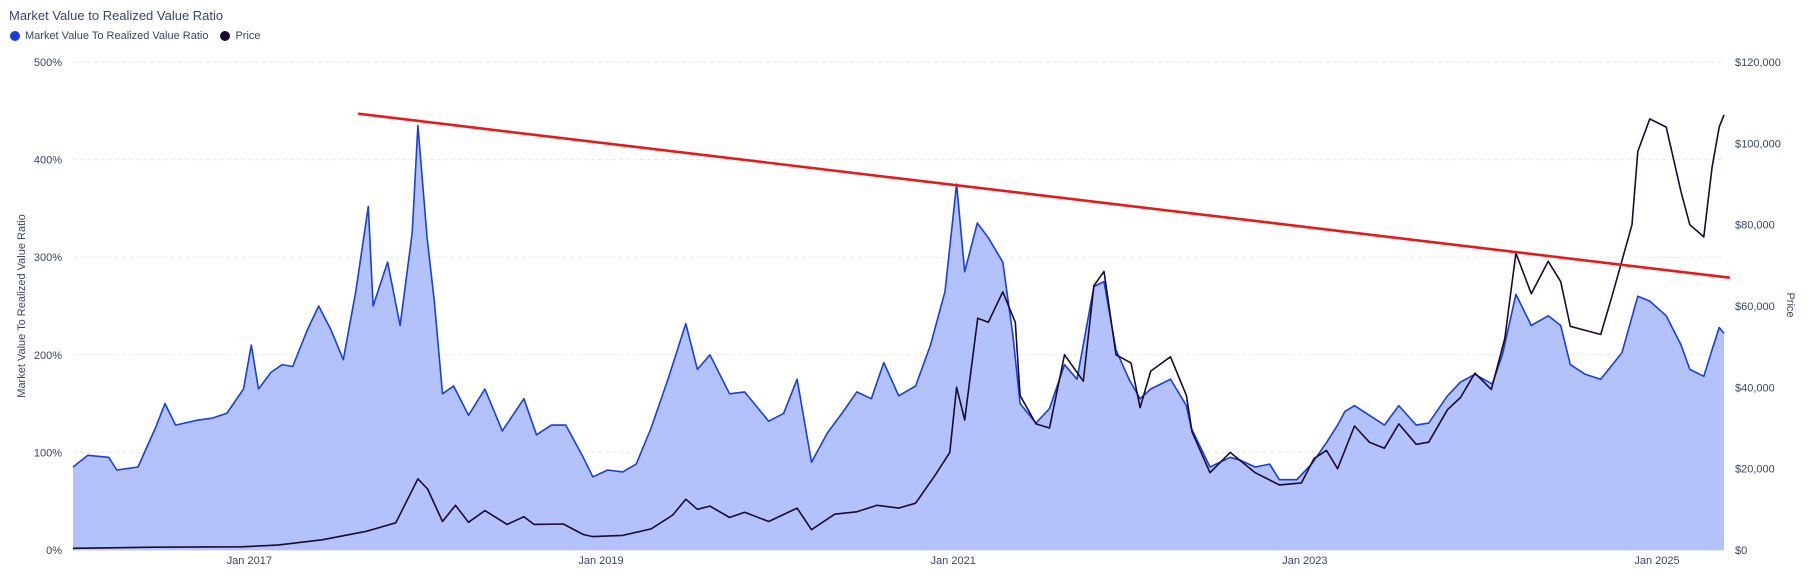 This screenshot has width=1810, height=582. Describe the element at coordinates (953, 561) in the screenshot. I see `x-tick-label: Jan 2021` at that location.